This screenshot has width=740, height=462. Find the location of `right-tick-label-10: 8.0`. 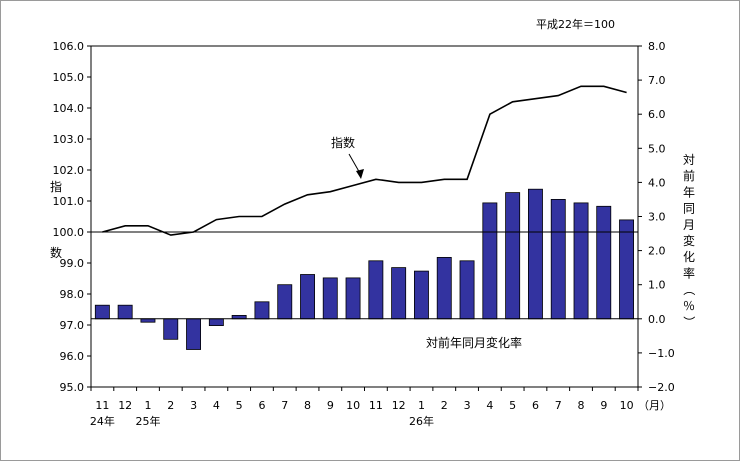

right-tick-label-10: 8.0 is located at coordinates (657, 46).